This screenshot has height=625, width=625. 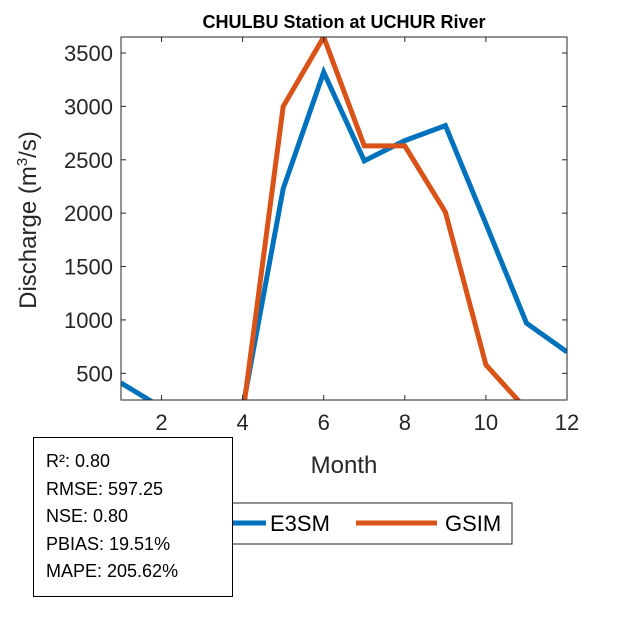 What do you see at coordinates (87, 516) in the screenshot?
I see `stat-nse: NSE: 0.80` at bounding box center [87, 516].